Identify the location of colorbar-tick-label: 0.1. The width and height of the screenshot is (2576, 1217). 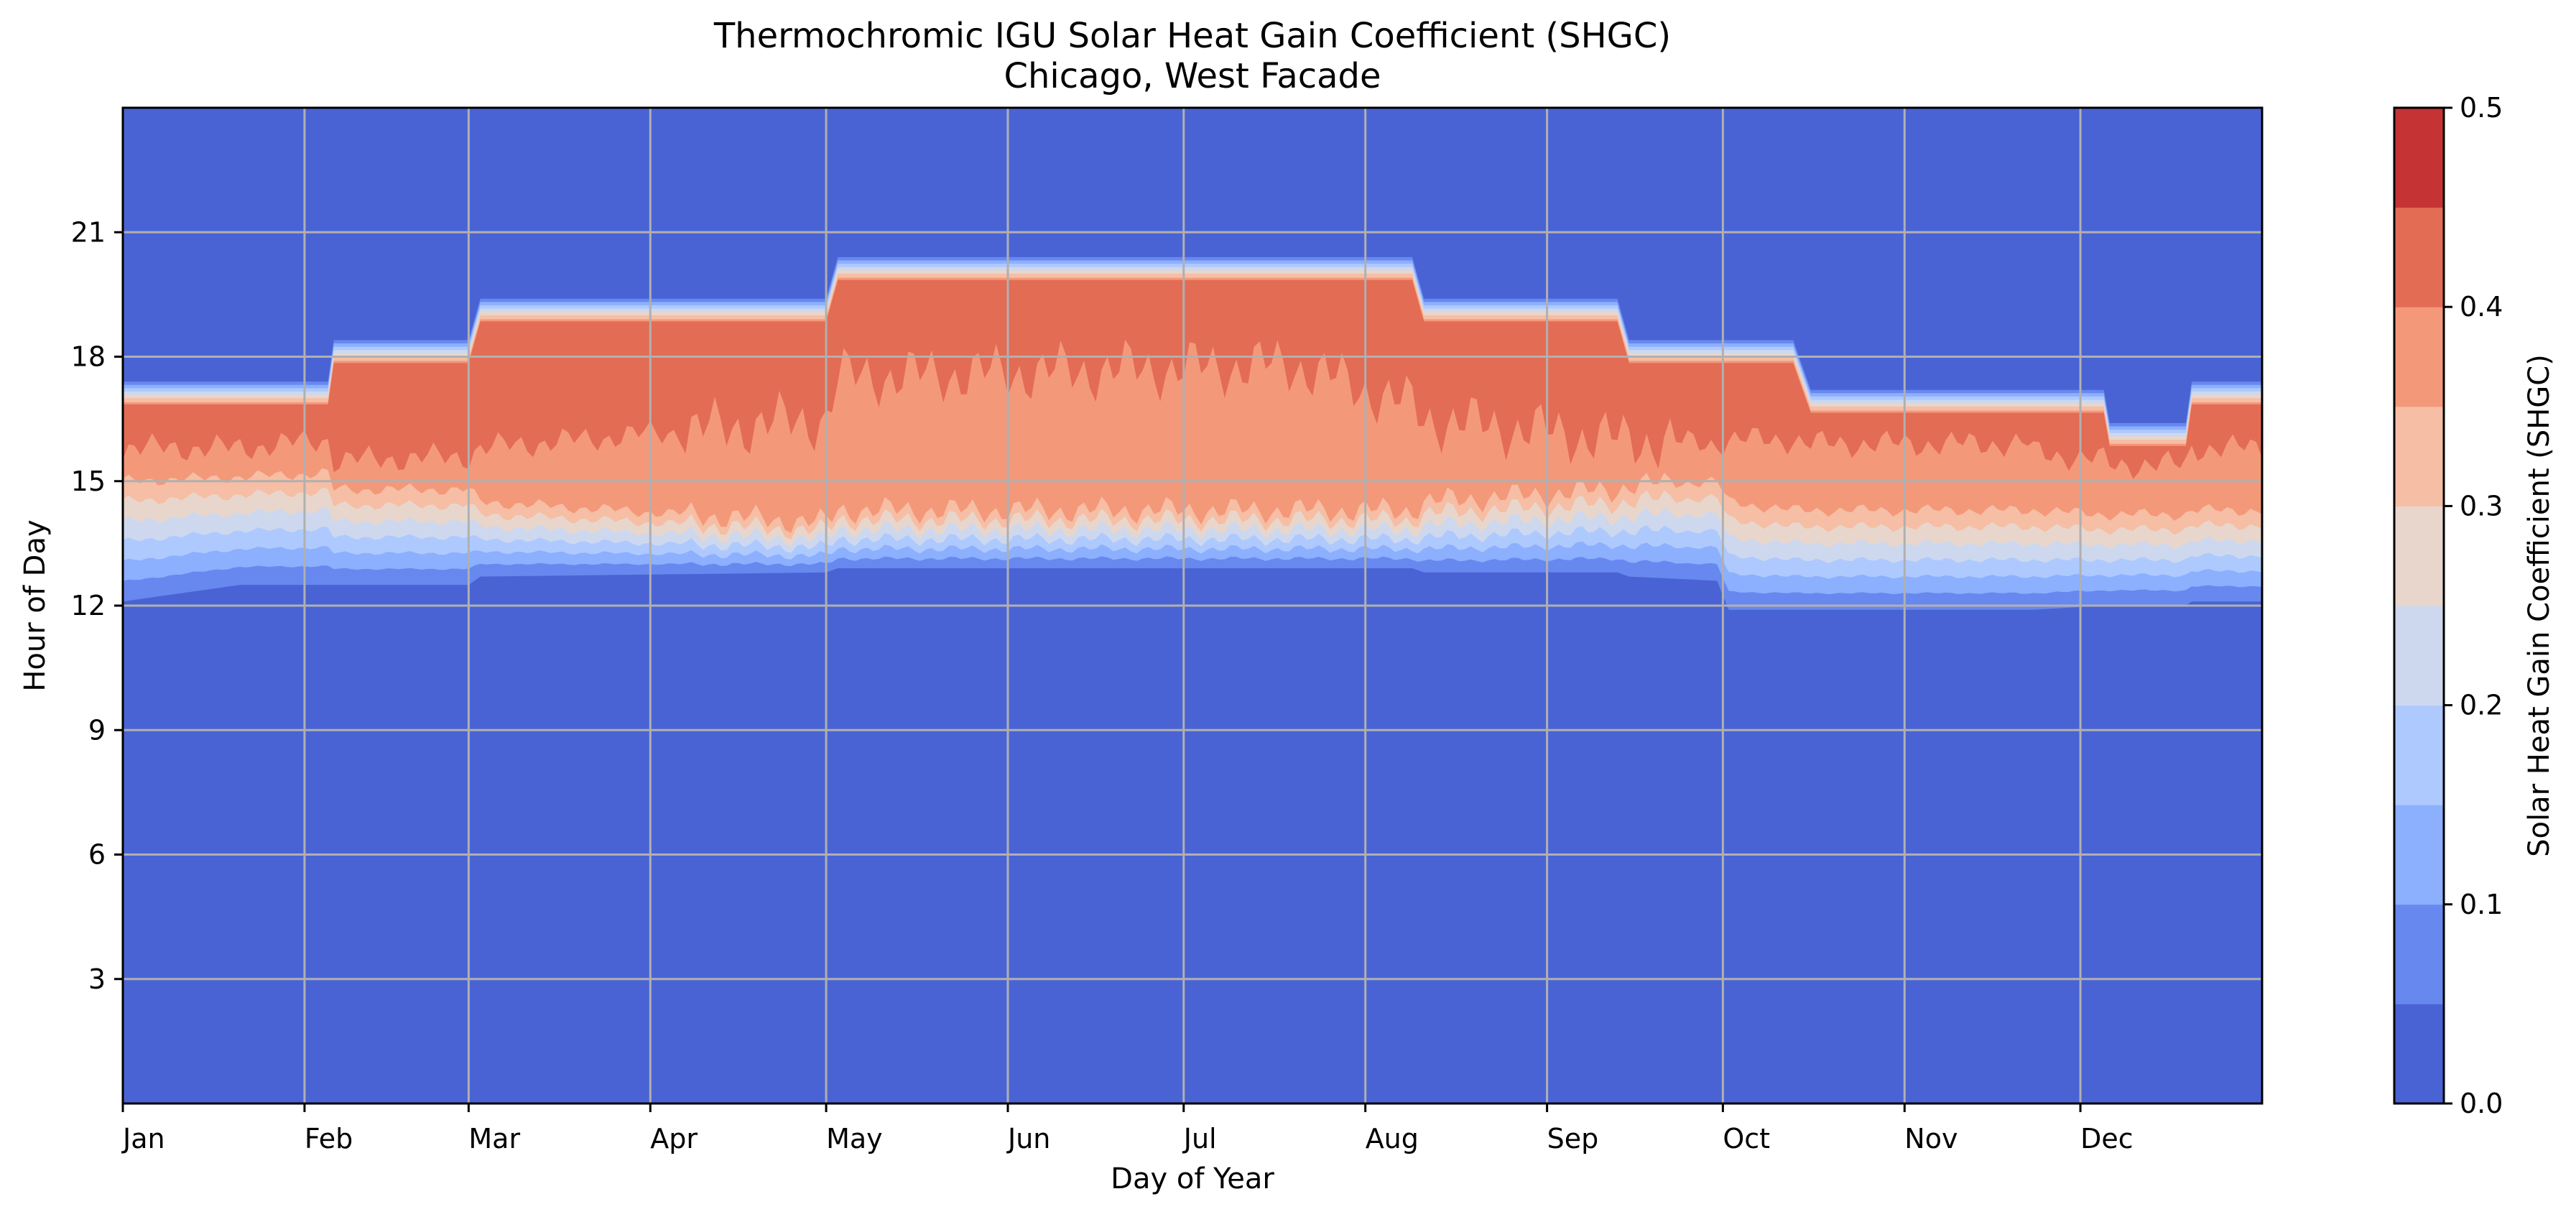
(2481, 904).